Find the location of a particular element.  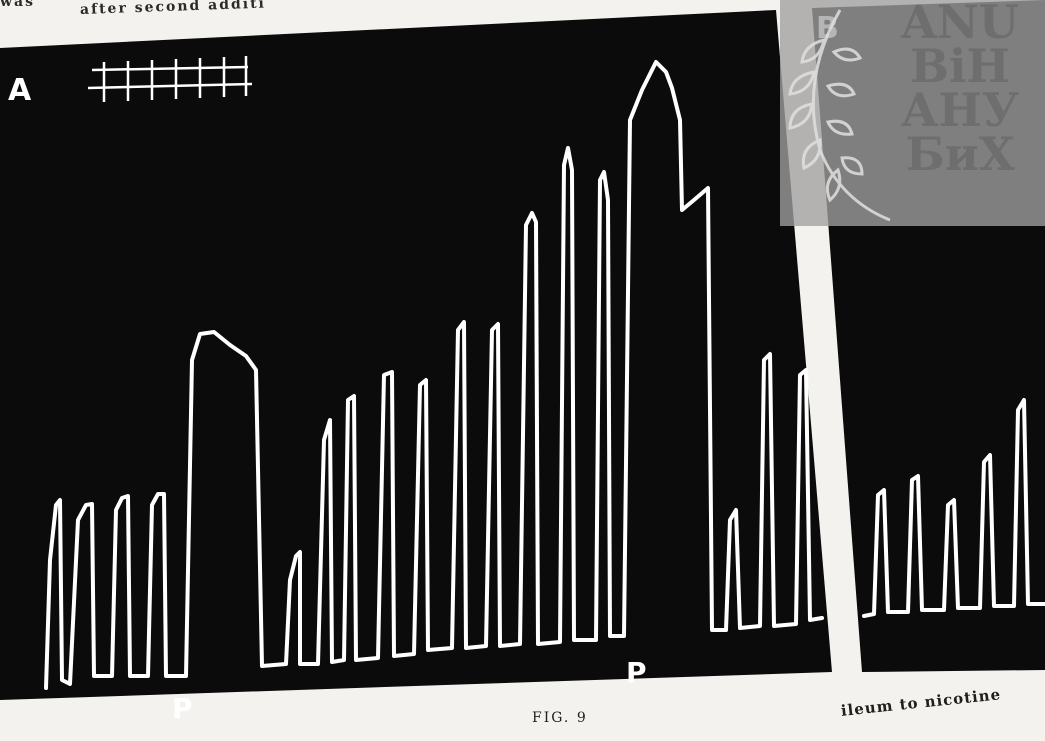

watermark-line-3: АНУ is located at coordinates (960, 110).